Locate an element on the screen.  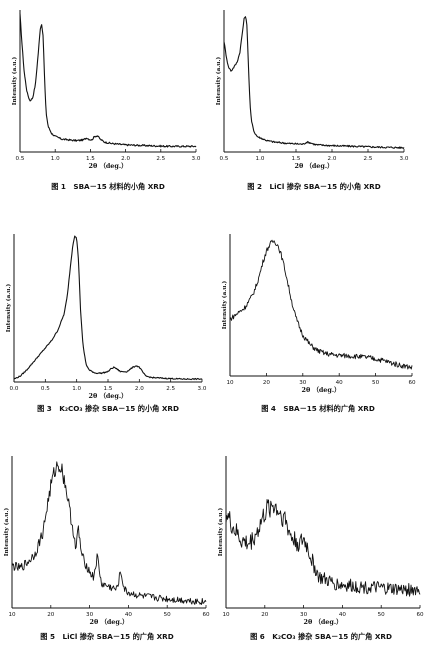
figure-4-chart: 10 20 30 40 50 60 2θ （deg.） Intensity (a.u.) is located at coordinates (318, 314).